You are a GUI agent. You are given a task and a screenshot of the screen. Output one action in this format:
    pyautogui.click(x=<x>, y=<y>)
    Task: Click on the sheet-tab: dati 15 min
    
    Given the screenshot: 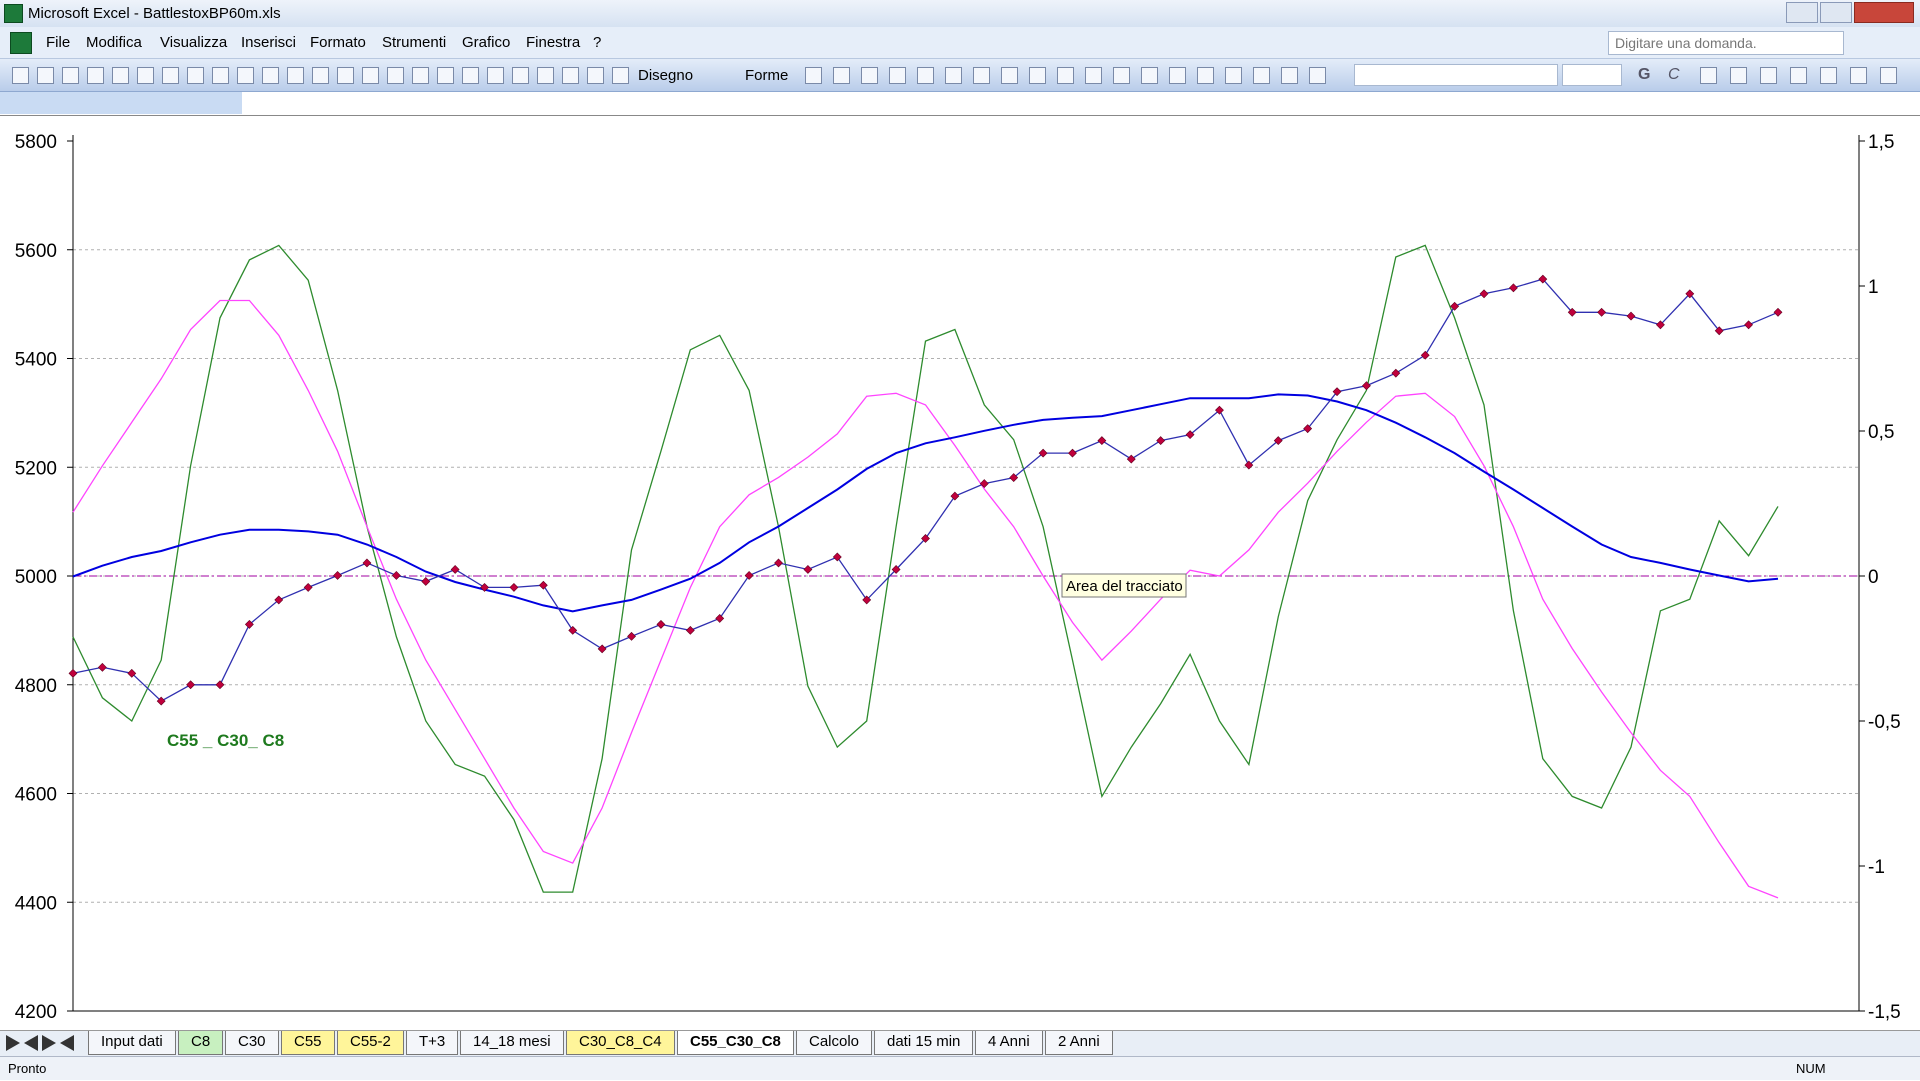 What is the action you would take?
    pyautogui.click(x=924, y=1043)
    